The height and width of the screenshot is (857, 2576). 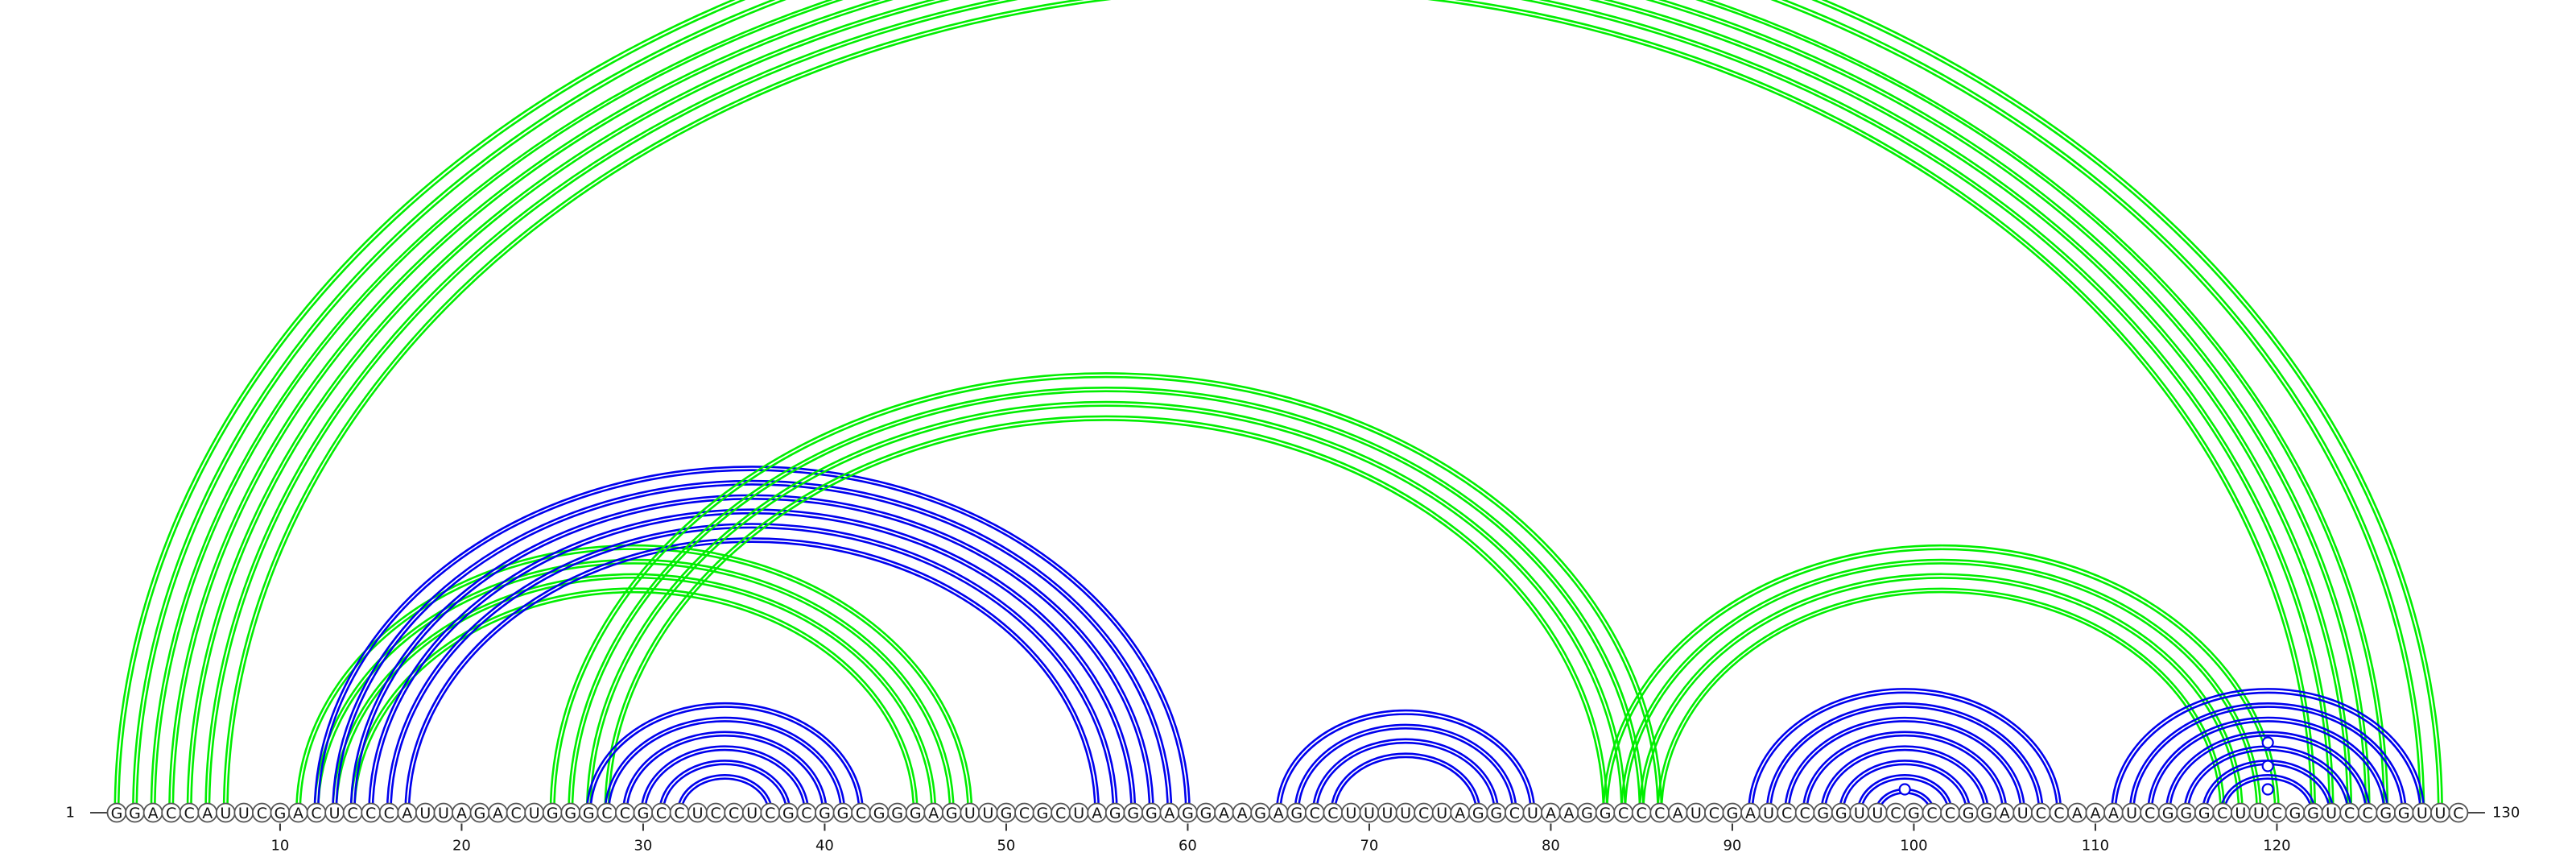 I want to click on tick-label: 50, so click(x=1006, y=846).